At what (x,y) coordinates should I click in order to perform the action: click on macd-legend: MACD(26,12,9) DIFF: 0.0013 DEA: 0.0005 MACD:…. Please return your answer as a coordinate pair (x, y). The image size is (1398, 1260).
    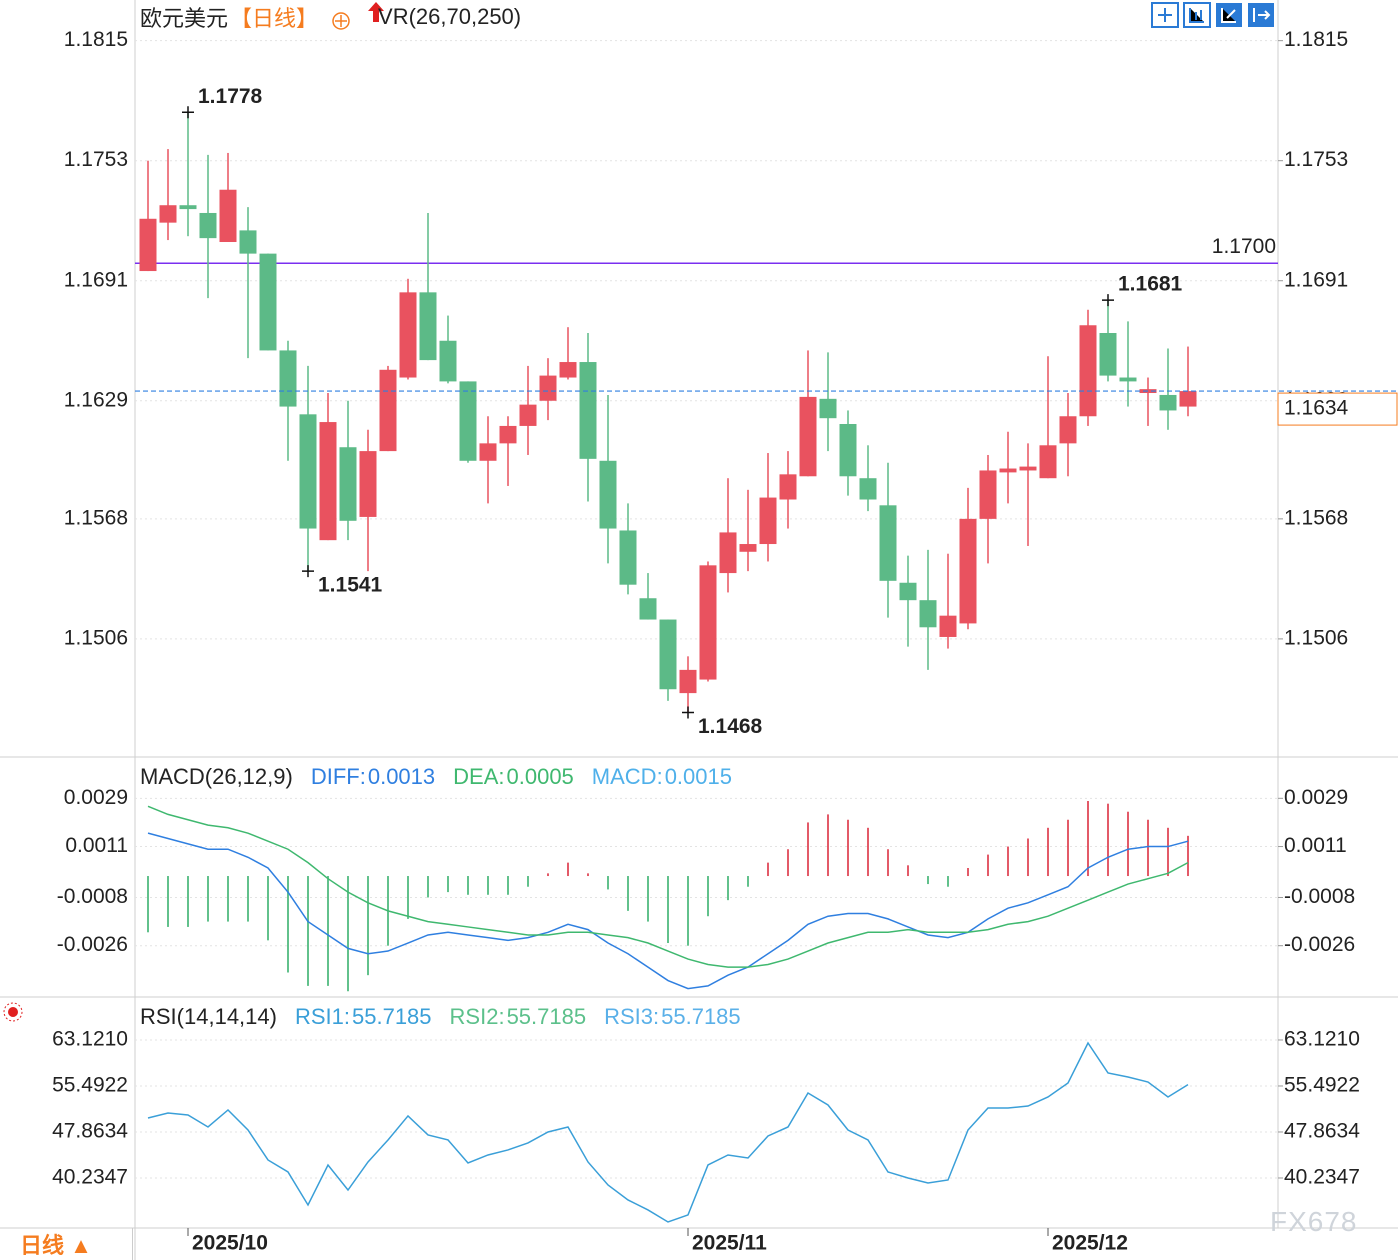
    Looking at the image, I should click on (437, 777).